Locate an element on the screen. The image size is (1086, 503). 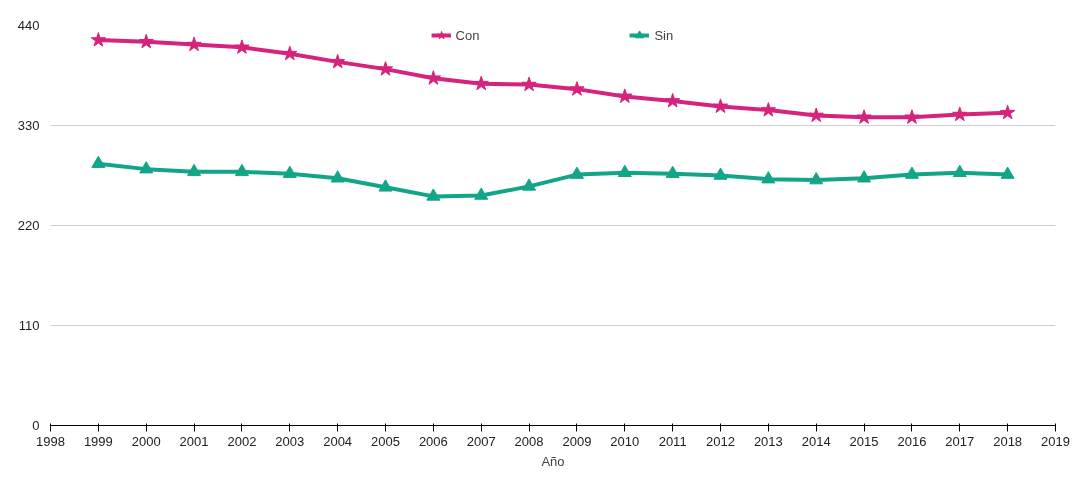
x-tick-label: 1999 is located at coordinates (98, 441).